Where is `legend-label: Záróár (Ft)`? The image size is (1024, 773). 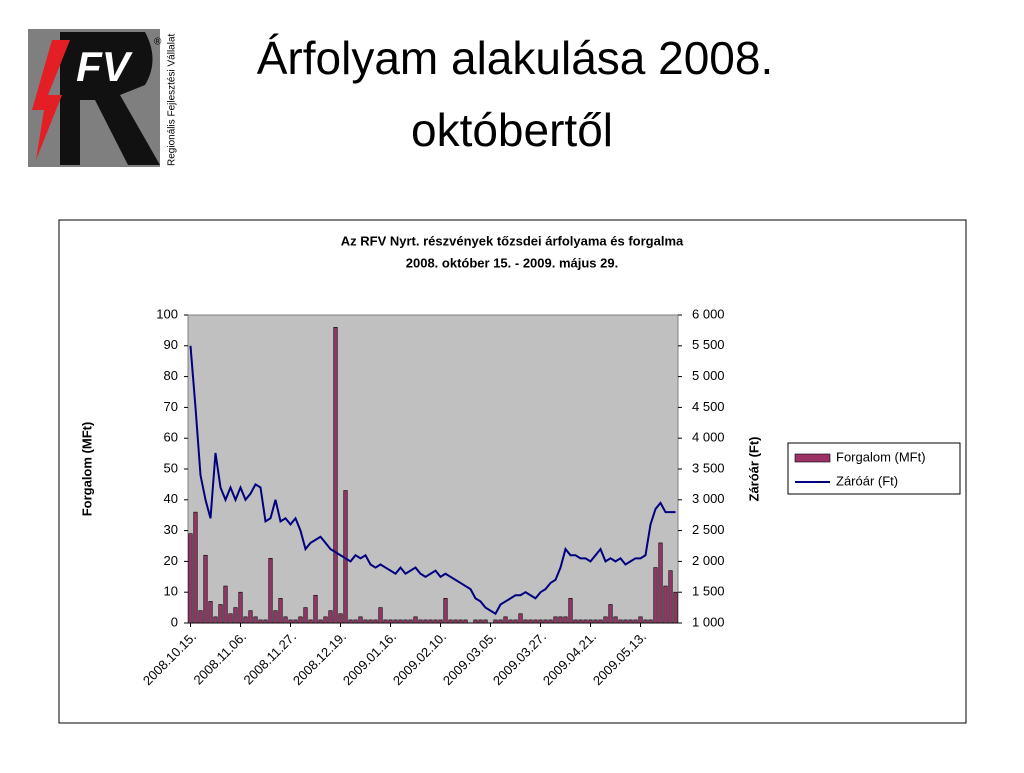
legend-label: Záróár (Ft) is located at coordinates (867, 480).